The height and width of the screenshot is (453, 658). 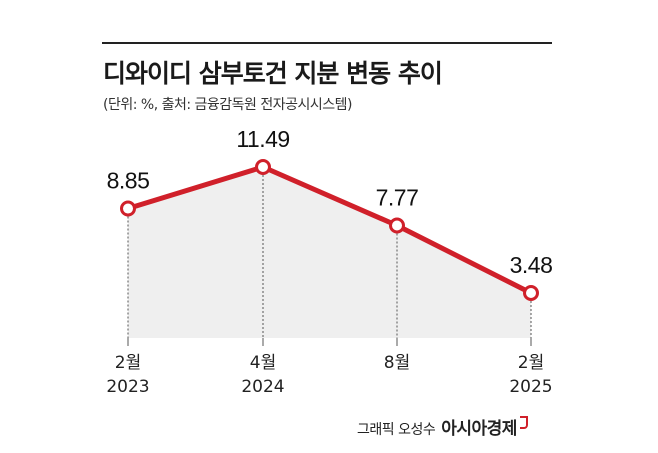 I want to click on data-label-2: 7.77, so click(x=397, y=198).